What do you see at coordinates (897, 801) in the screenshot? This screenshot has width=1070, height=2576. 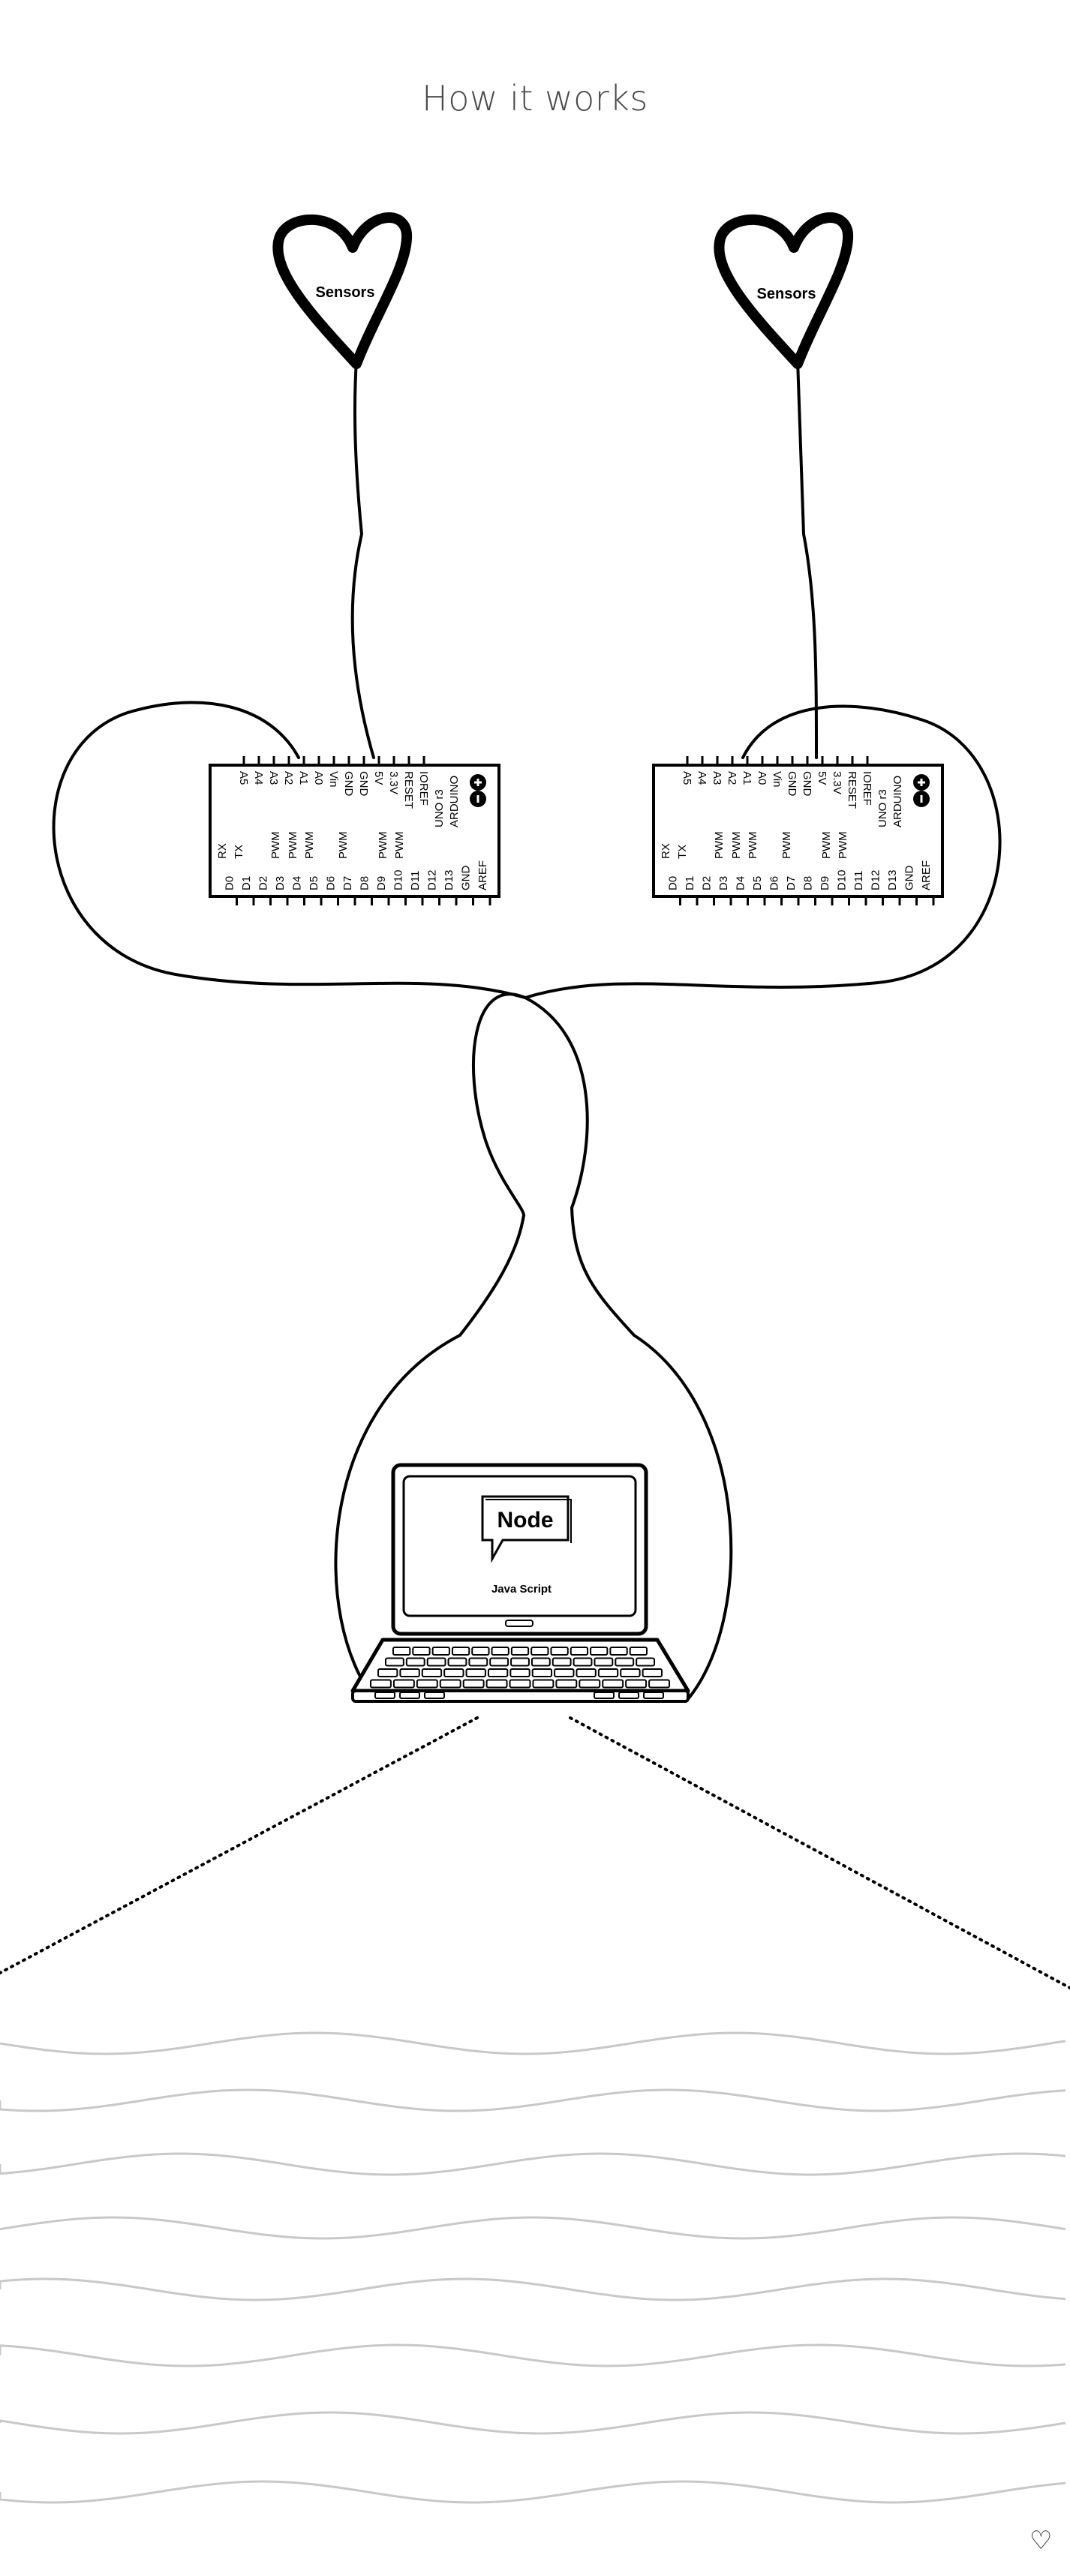 I see `arduino-brand: ARDUINO` at bounding box center [897, 801].